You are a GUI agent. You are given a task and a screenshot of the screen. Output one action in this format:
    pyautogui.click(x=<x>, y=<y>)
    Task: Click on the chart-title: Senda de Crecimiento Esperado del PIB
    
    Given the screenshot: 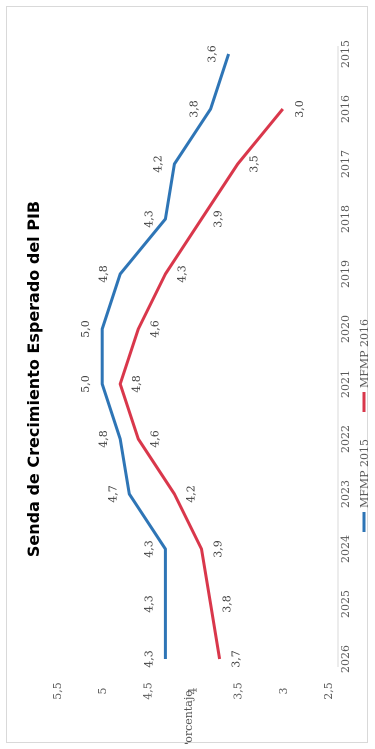 What is the action you would take?
    pyautogui.click(x=33, y=379)
    